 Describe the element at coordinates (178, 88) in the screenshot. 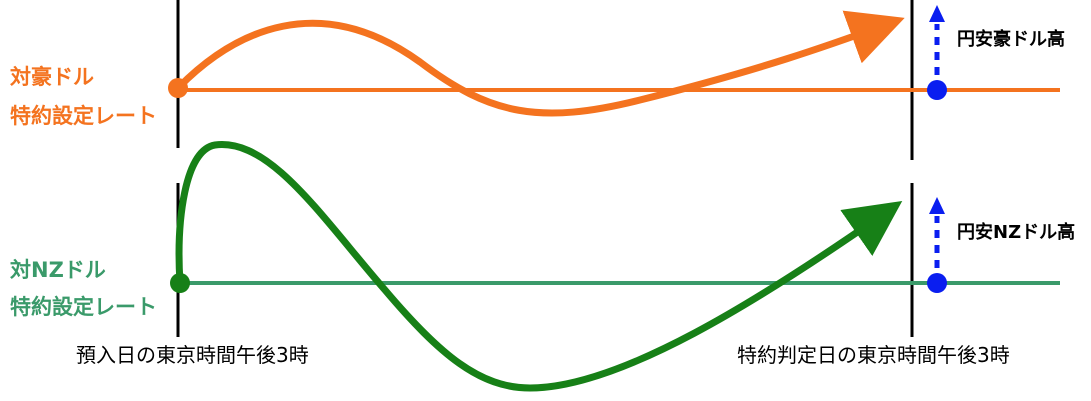

I see `aud-start-point` at that location.